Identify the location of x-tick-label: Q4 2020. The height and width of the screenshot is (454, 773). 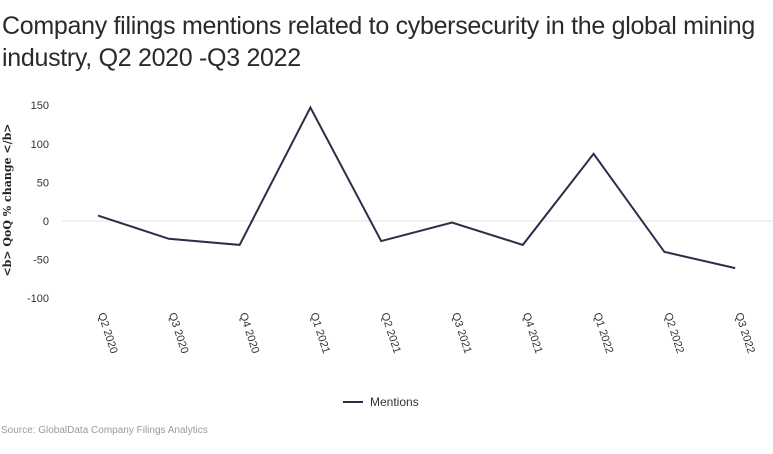
(249, 333).